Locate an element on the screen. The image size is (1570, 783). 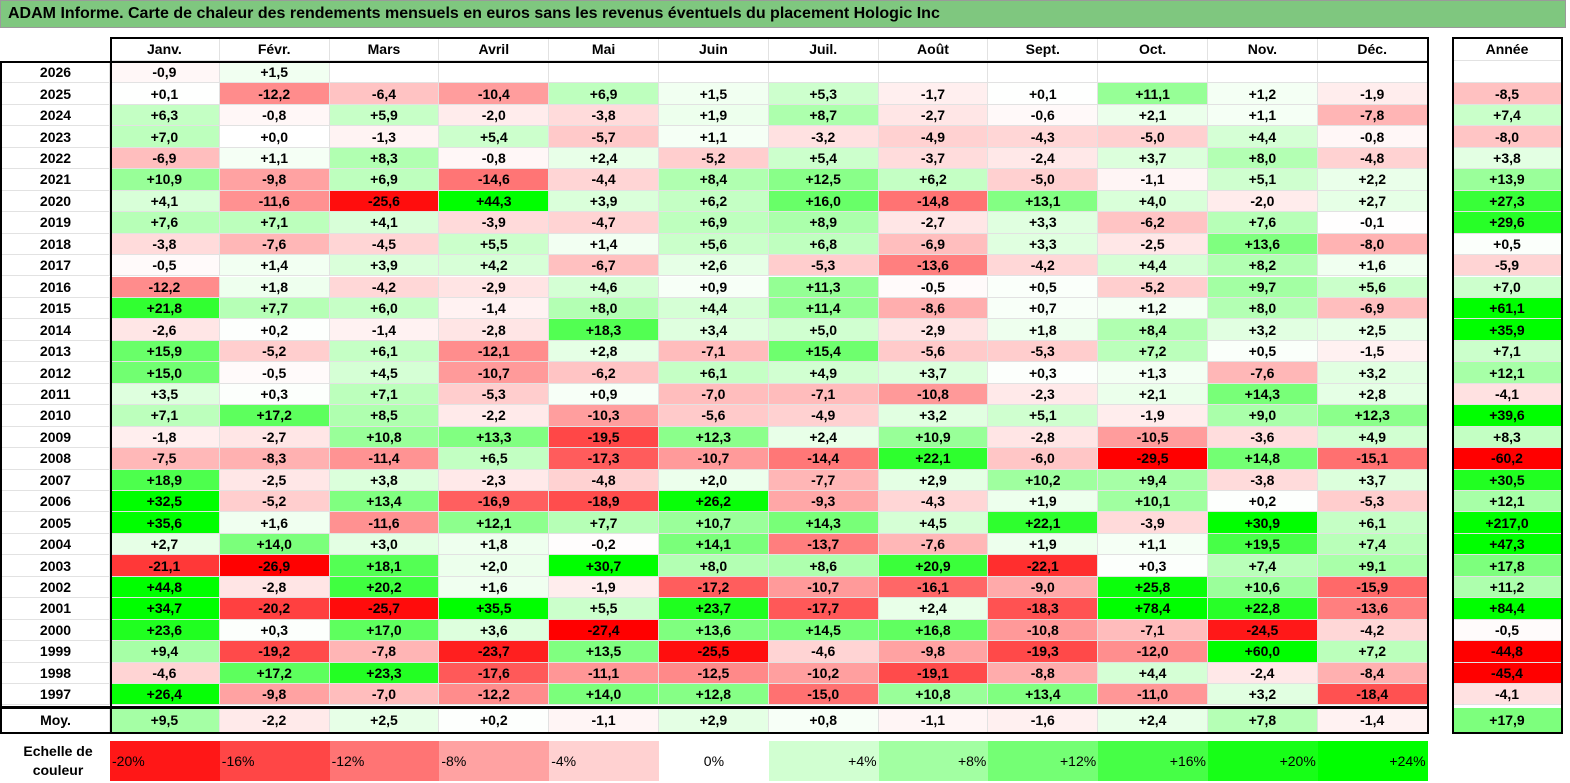
heatmap-cell: -24,5 is located at coordinates (1263, 630).